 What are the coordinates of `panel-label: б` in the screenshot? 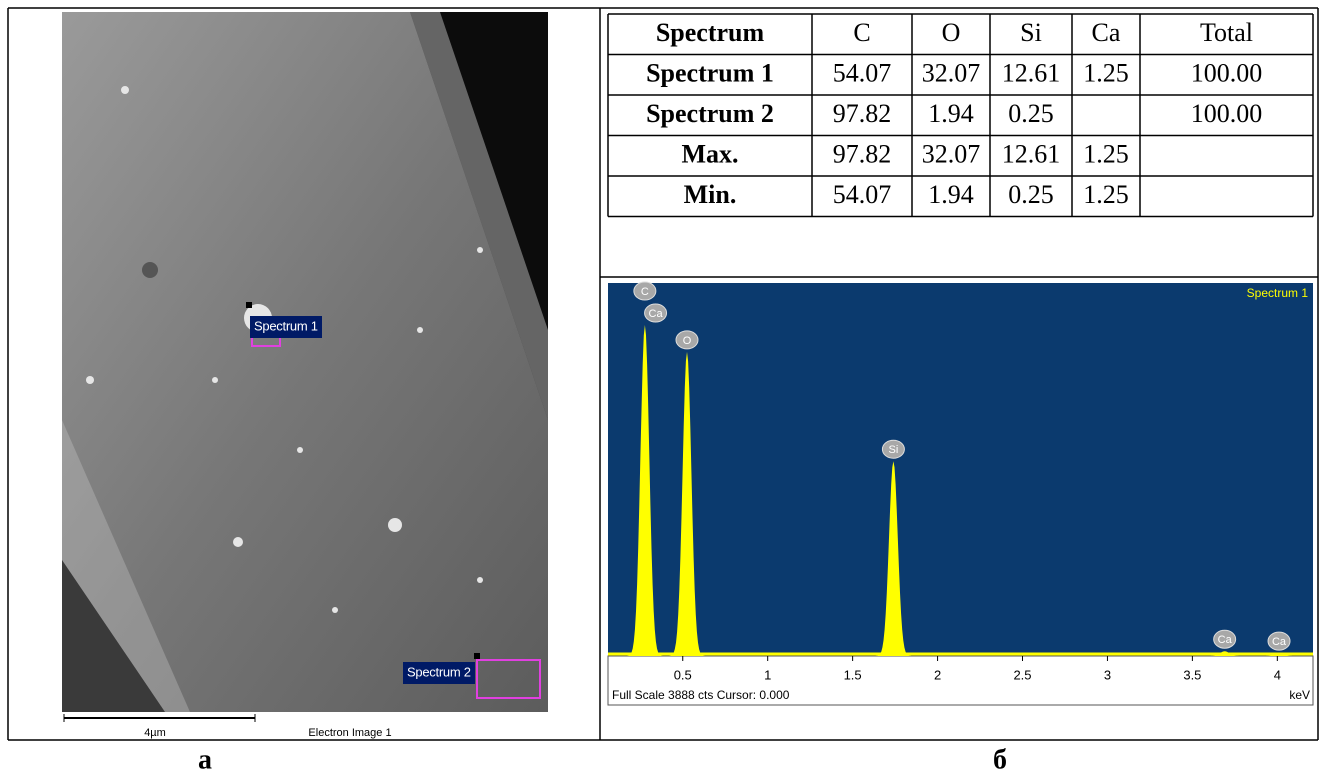 It's located at (1000, 759).